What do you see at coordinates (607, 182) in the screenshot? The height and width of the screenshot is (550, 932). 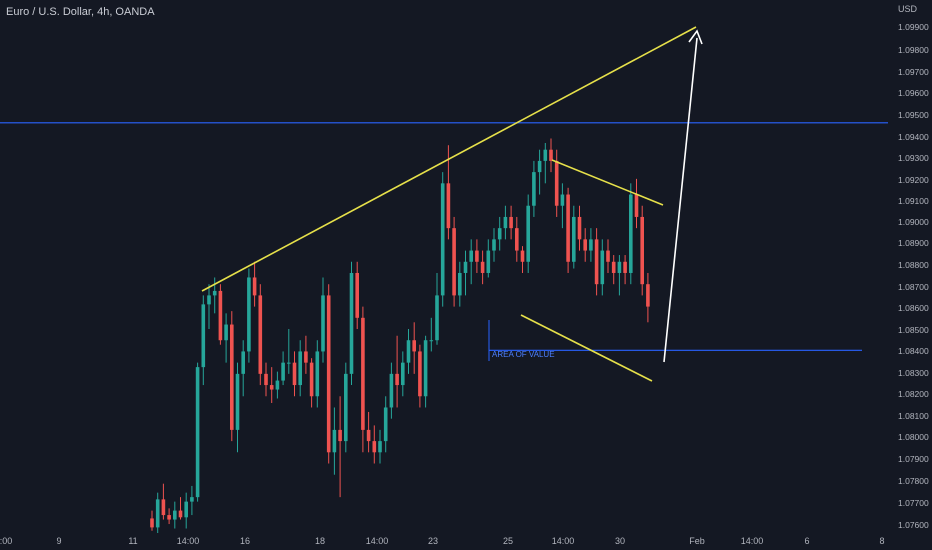 I see `channel-upper-line` at bounding box center [607, 182].